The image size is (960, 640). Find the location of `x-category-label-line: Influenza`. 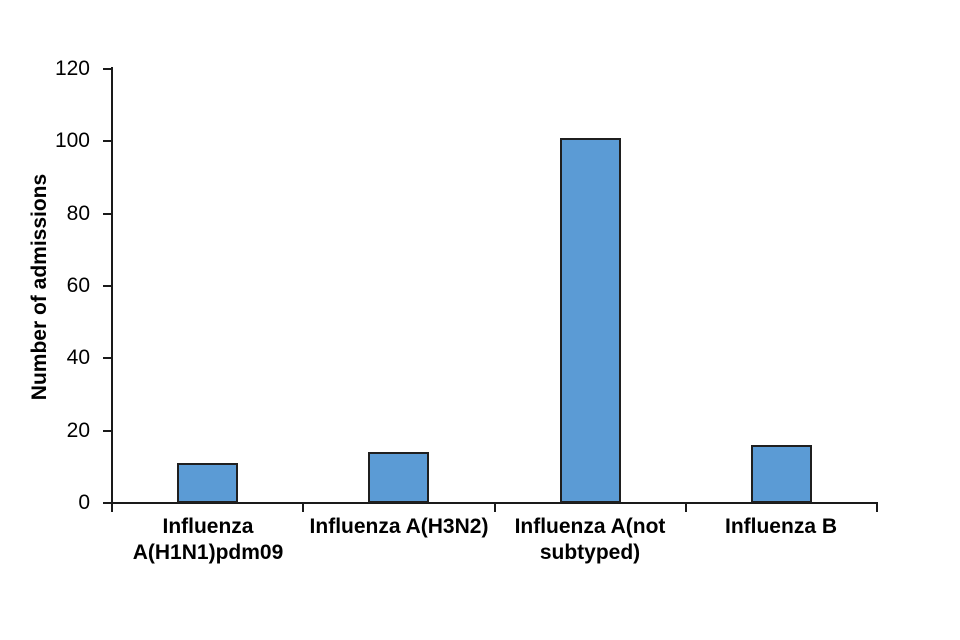

x-category-label-line: Influenza is located at coordinates (208, 526).